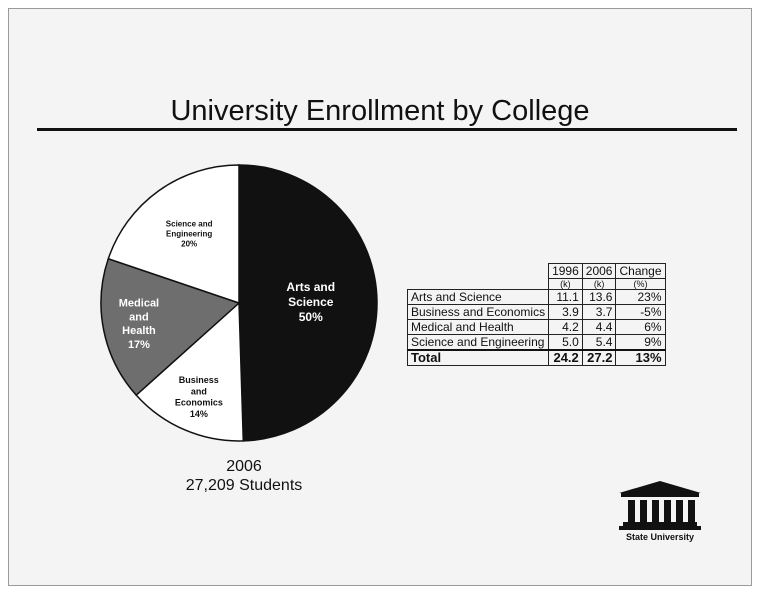 The height and width of the screenshot is (594, 760). What do you see at coordinates (660, 537) in the screenshot?
I see `university-name: State University` at bounding box center [660, 537].